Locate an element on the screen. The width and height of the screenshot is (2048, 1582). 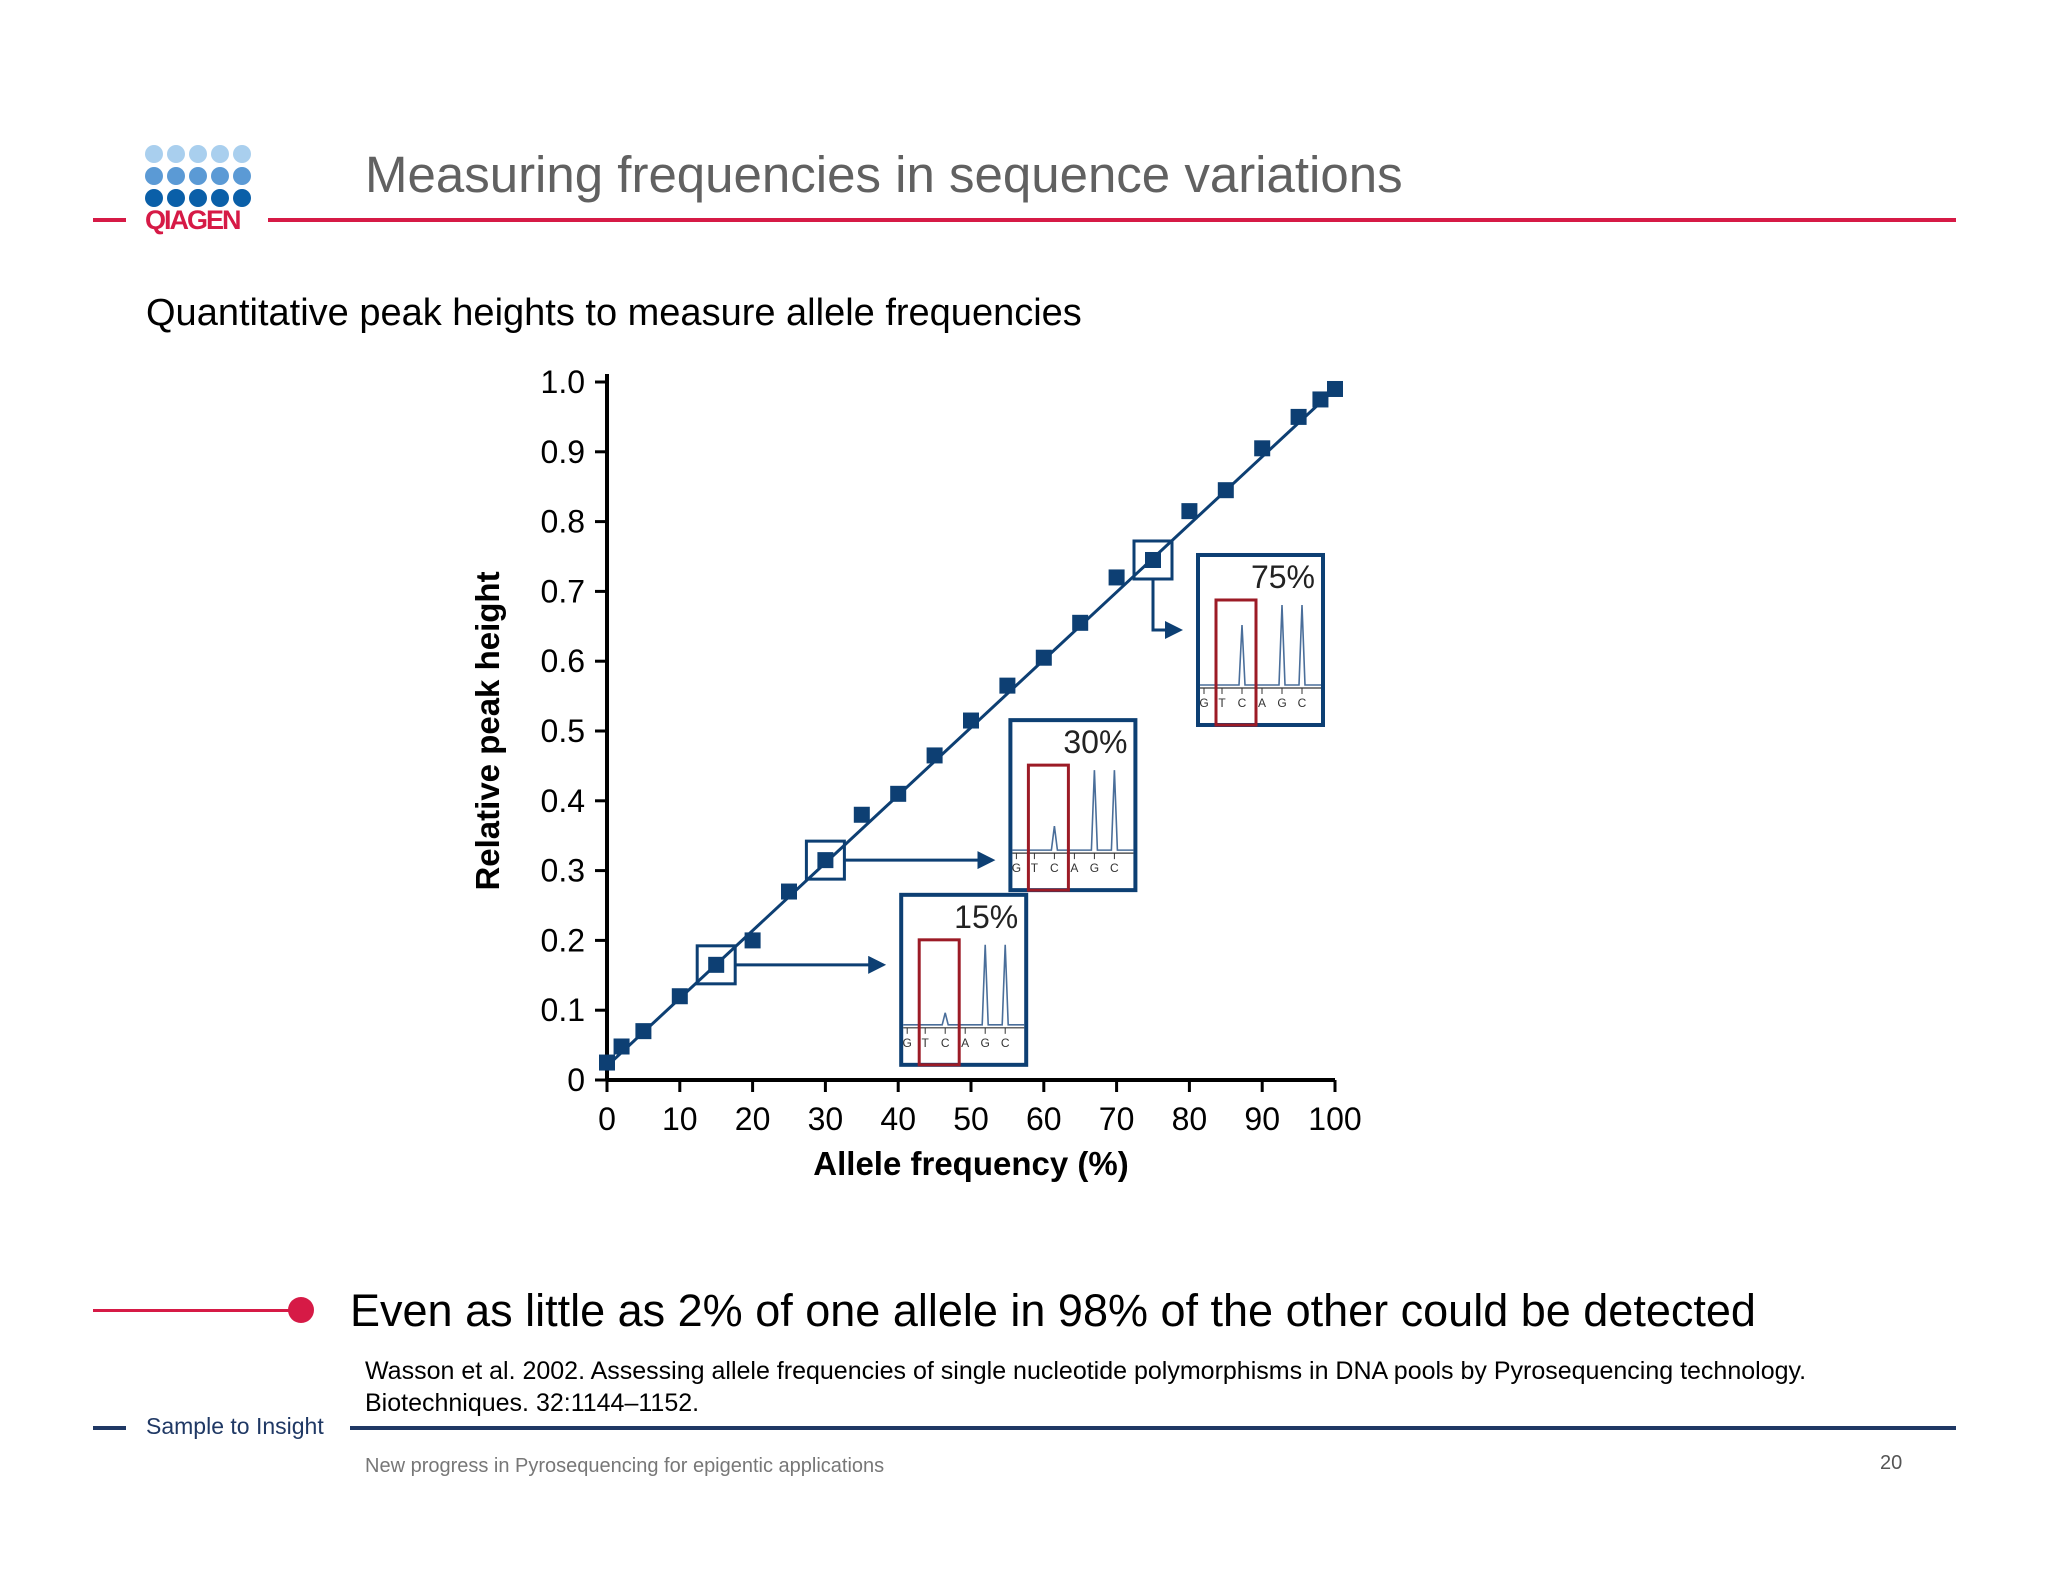
pyrogram-inset: 30%G T C A G C is located at coordinates (1073, 805).